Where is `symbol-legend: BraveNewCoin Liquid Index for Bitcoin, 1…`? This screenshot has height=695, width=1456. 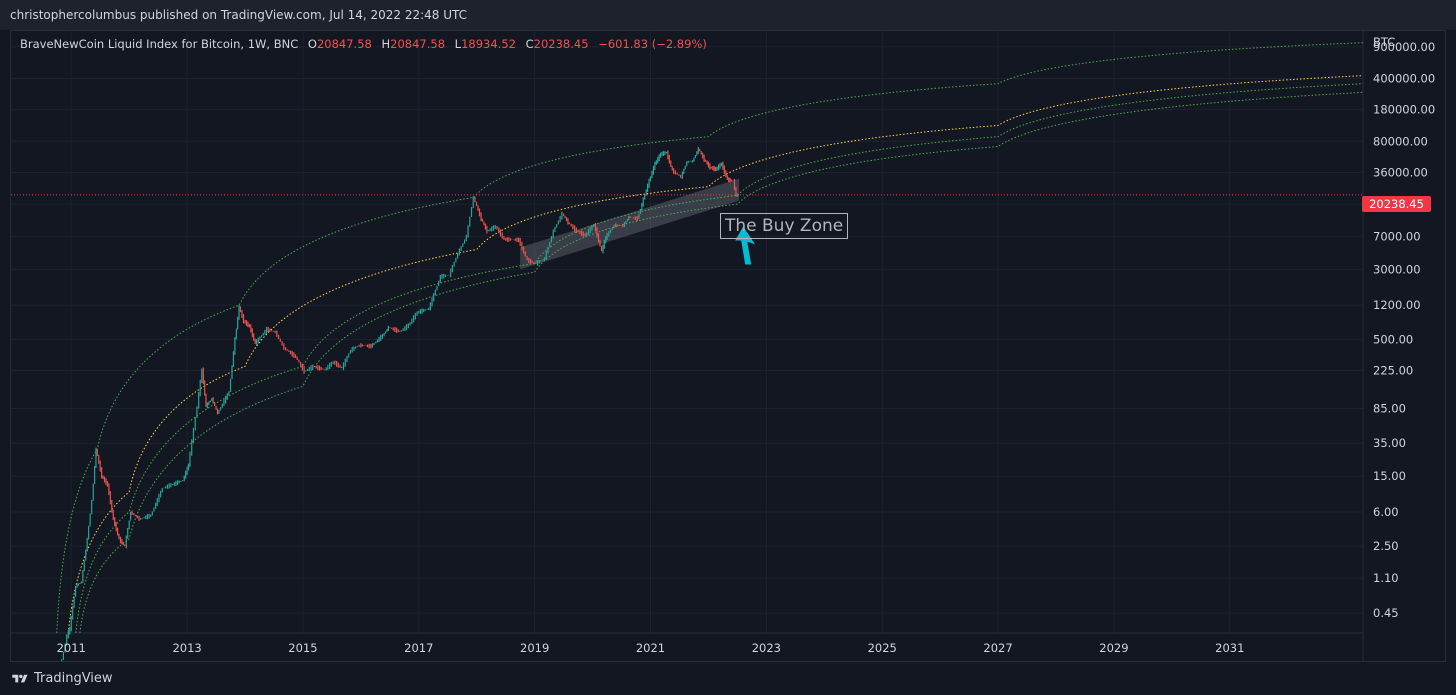 symbol-legend: BraveNewCoin Liquid Index for Bitcoin, 1… is located at coordinates (363, 44).